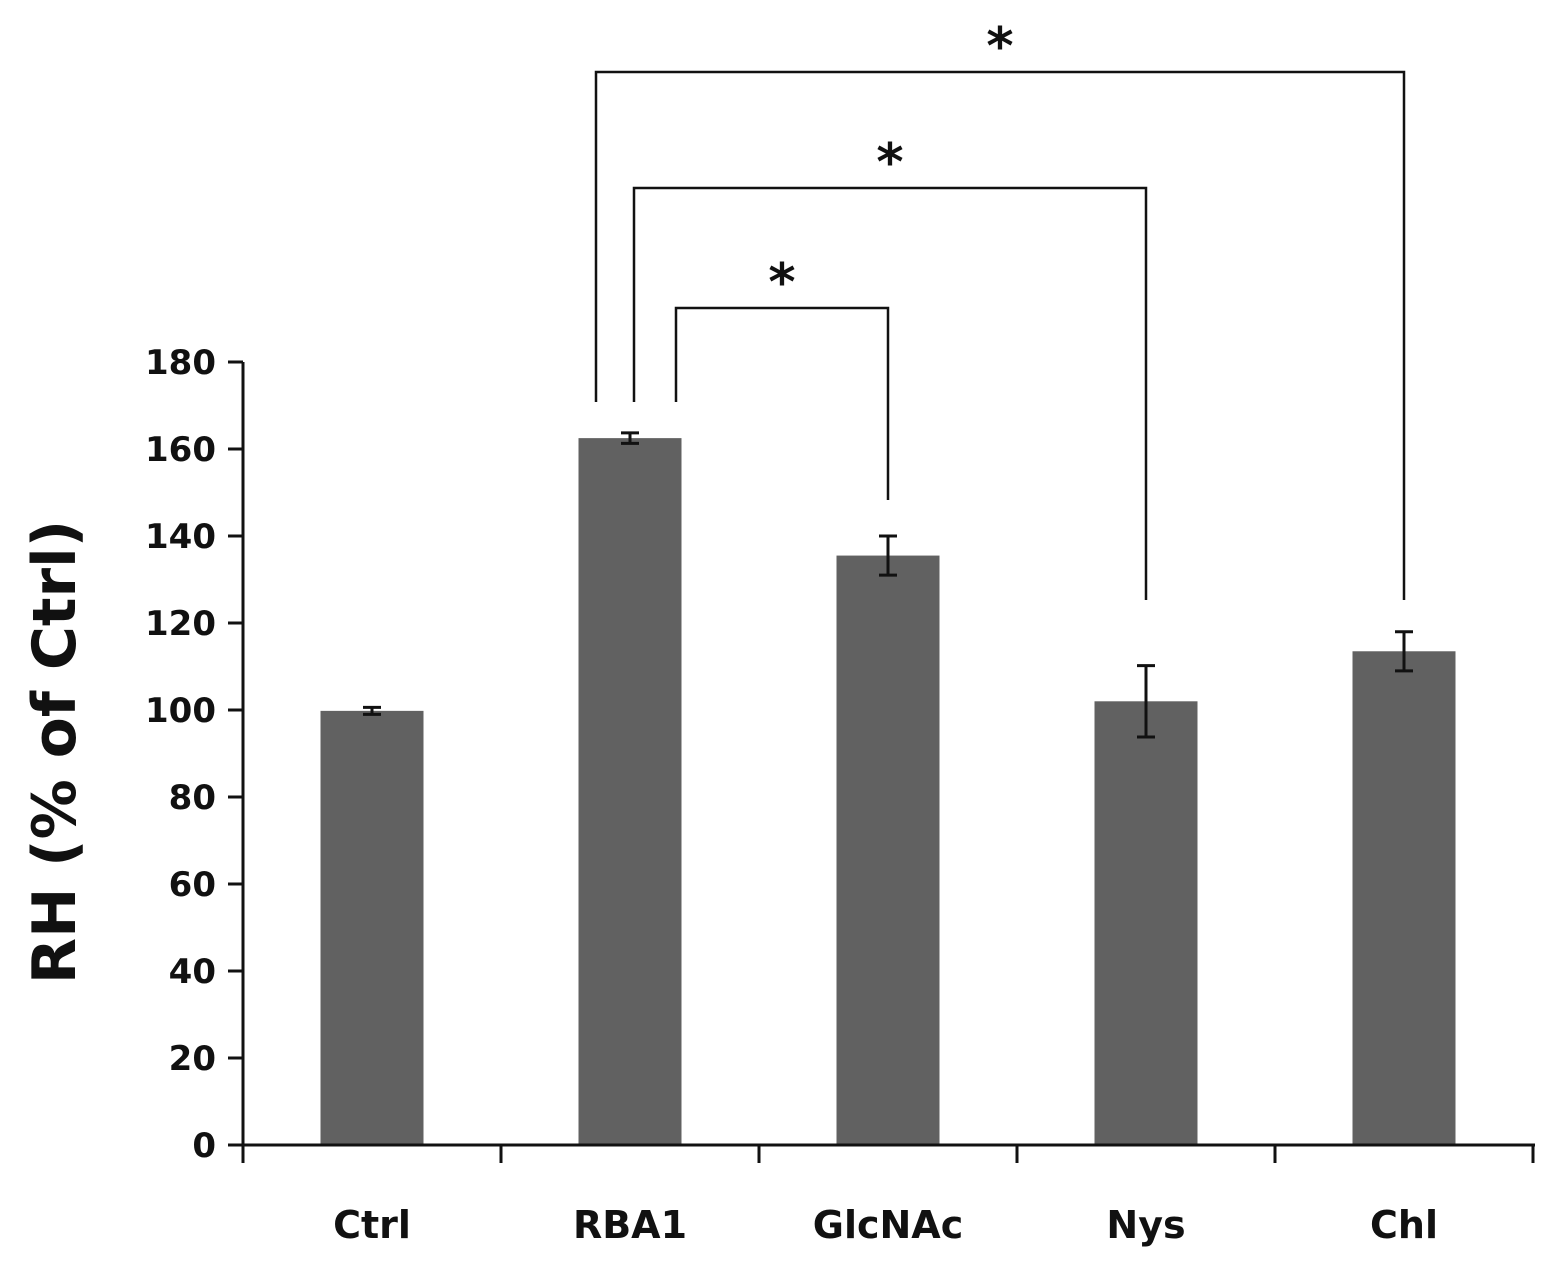 This screenshot has width=1559, height=1269. I want to click on y-tick-label: 80, so click(192, 798).